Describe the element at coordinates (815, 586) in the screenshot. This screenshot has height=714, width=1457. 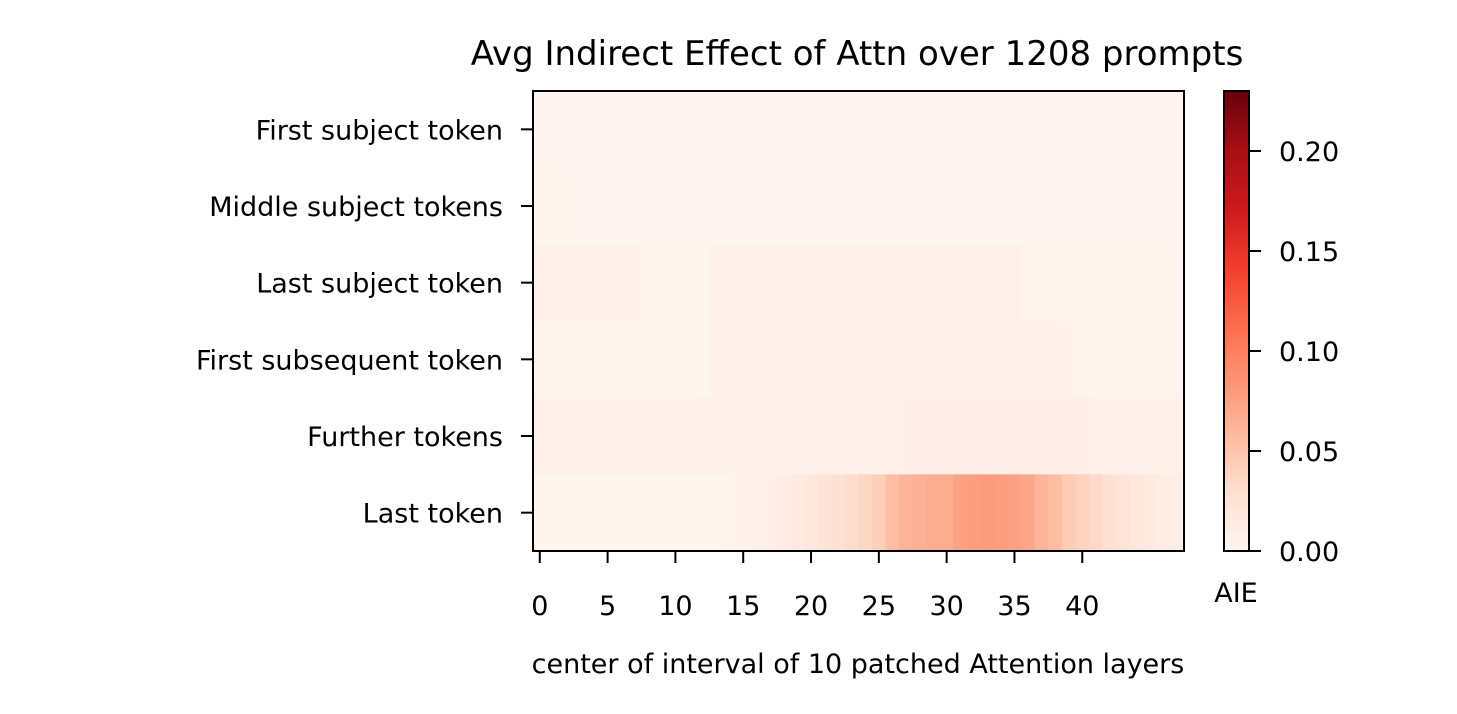
I see `x-axis: 0 5 10 15 20 25 30 35 40` at that location.